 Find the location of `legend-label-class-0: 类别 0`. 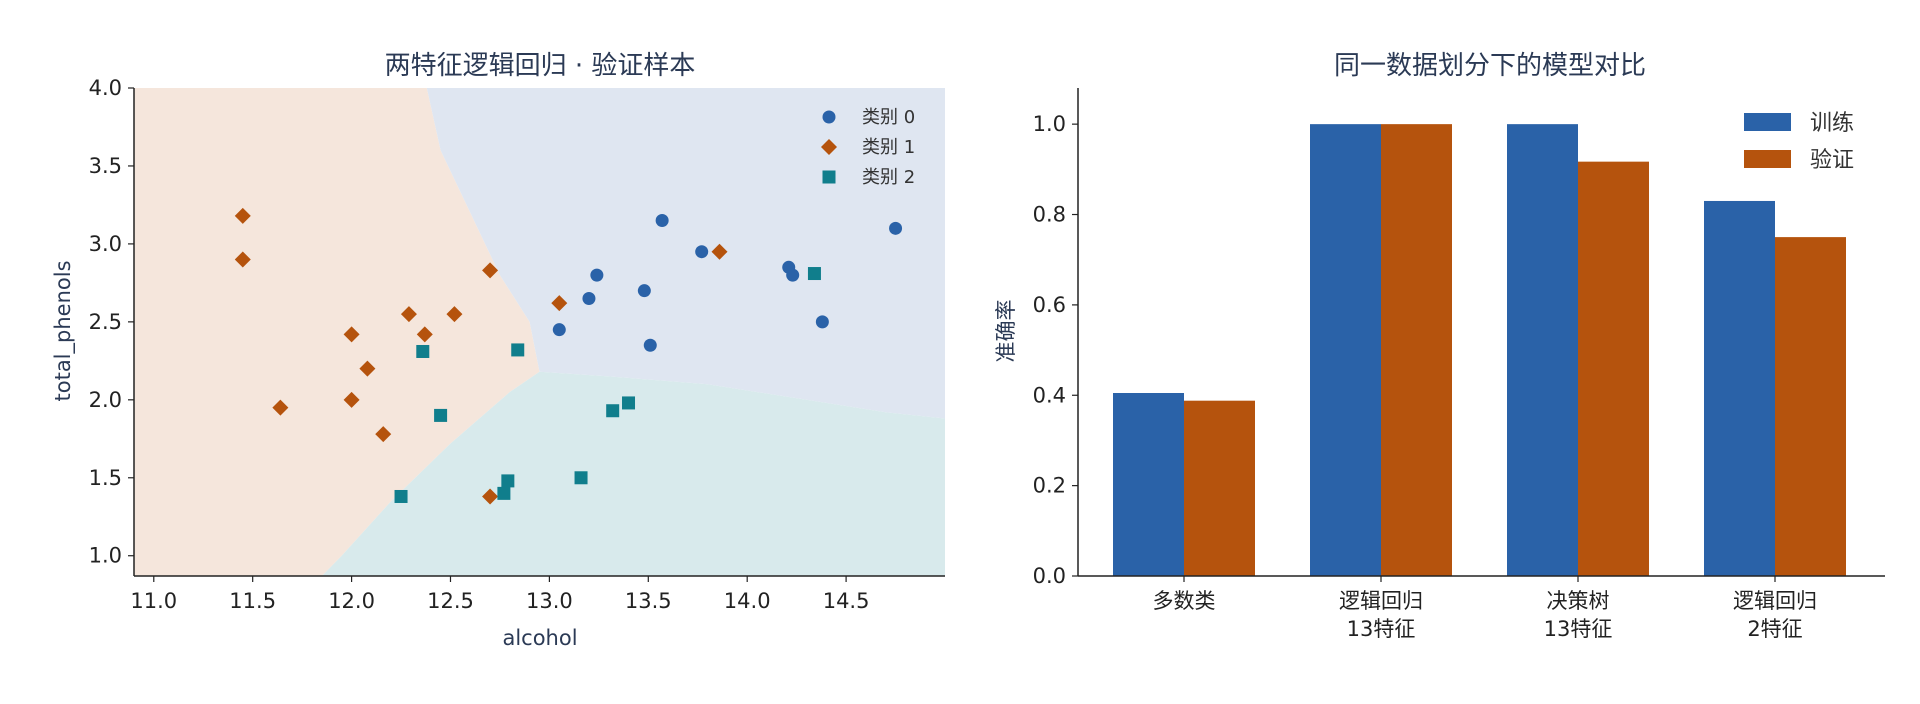

legend-label-class-0: 类别 0 is located at coordinates (888, 117).